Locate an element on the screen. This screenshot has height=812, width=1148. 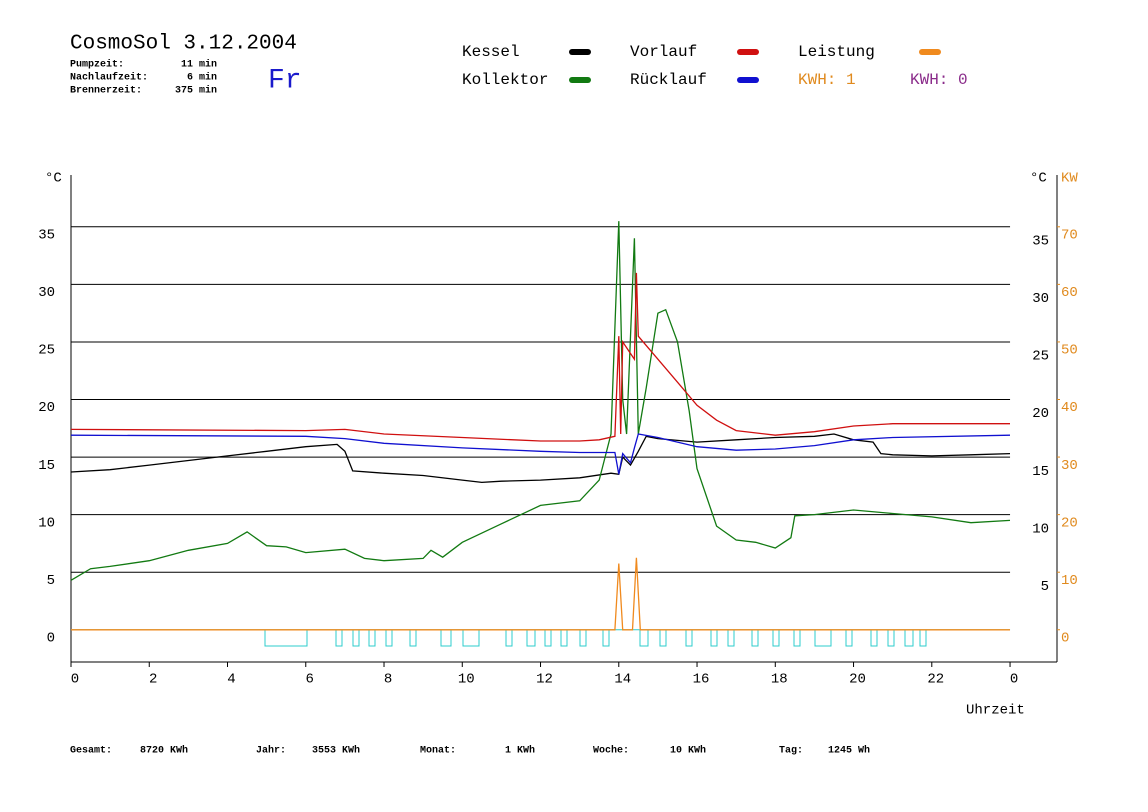
y-right-tick-label: 15 is located at coordinates (1040, 472).